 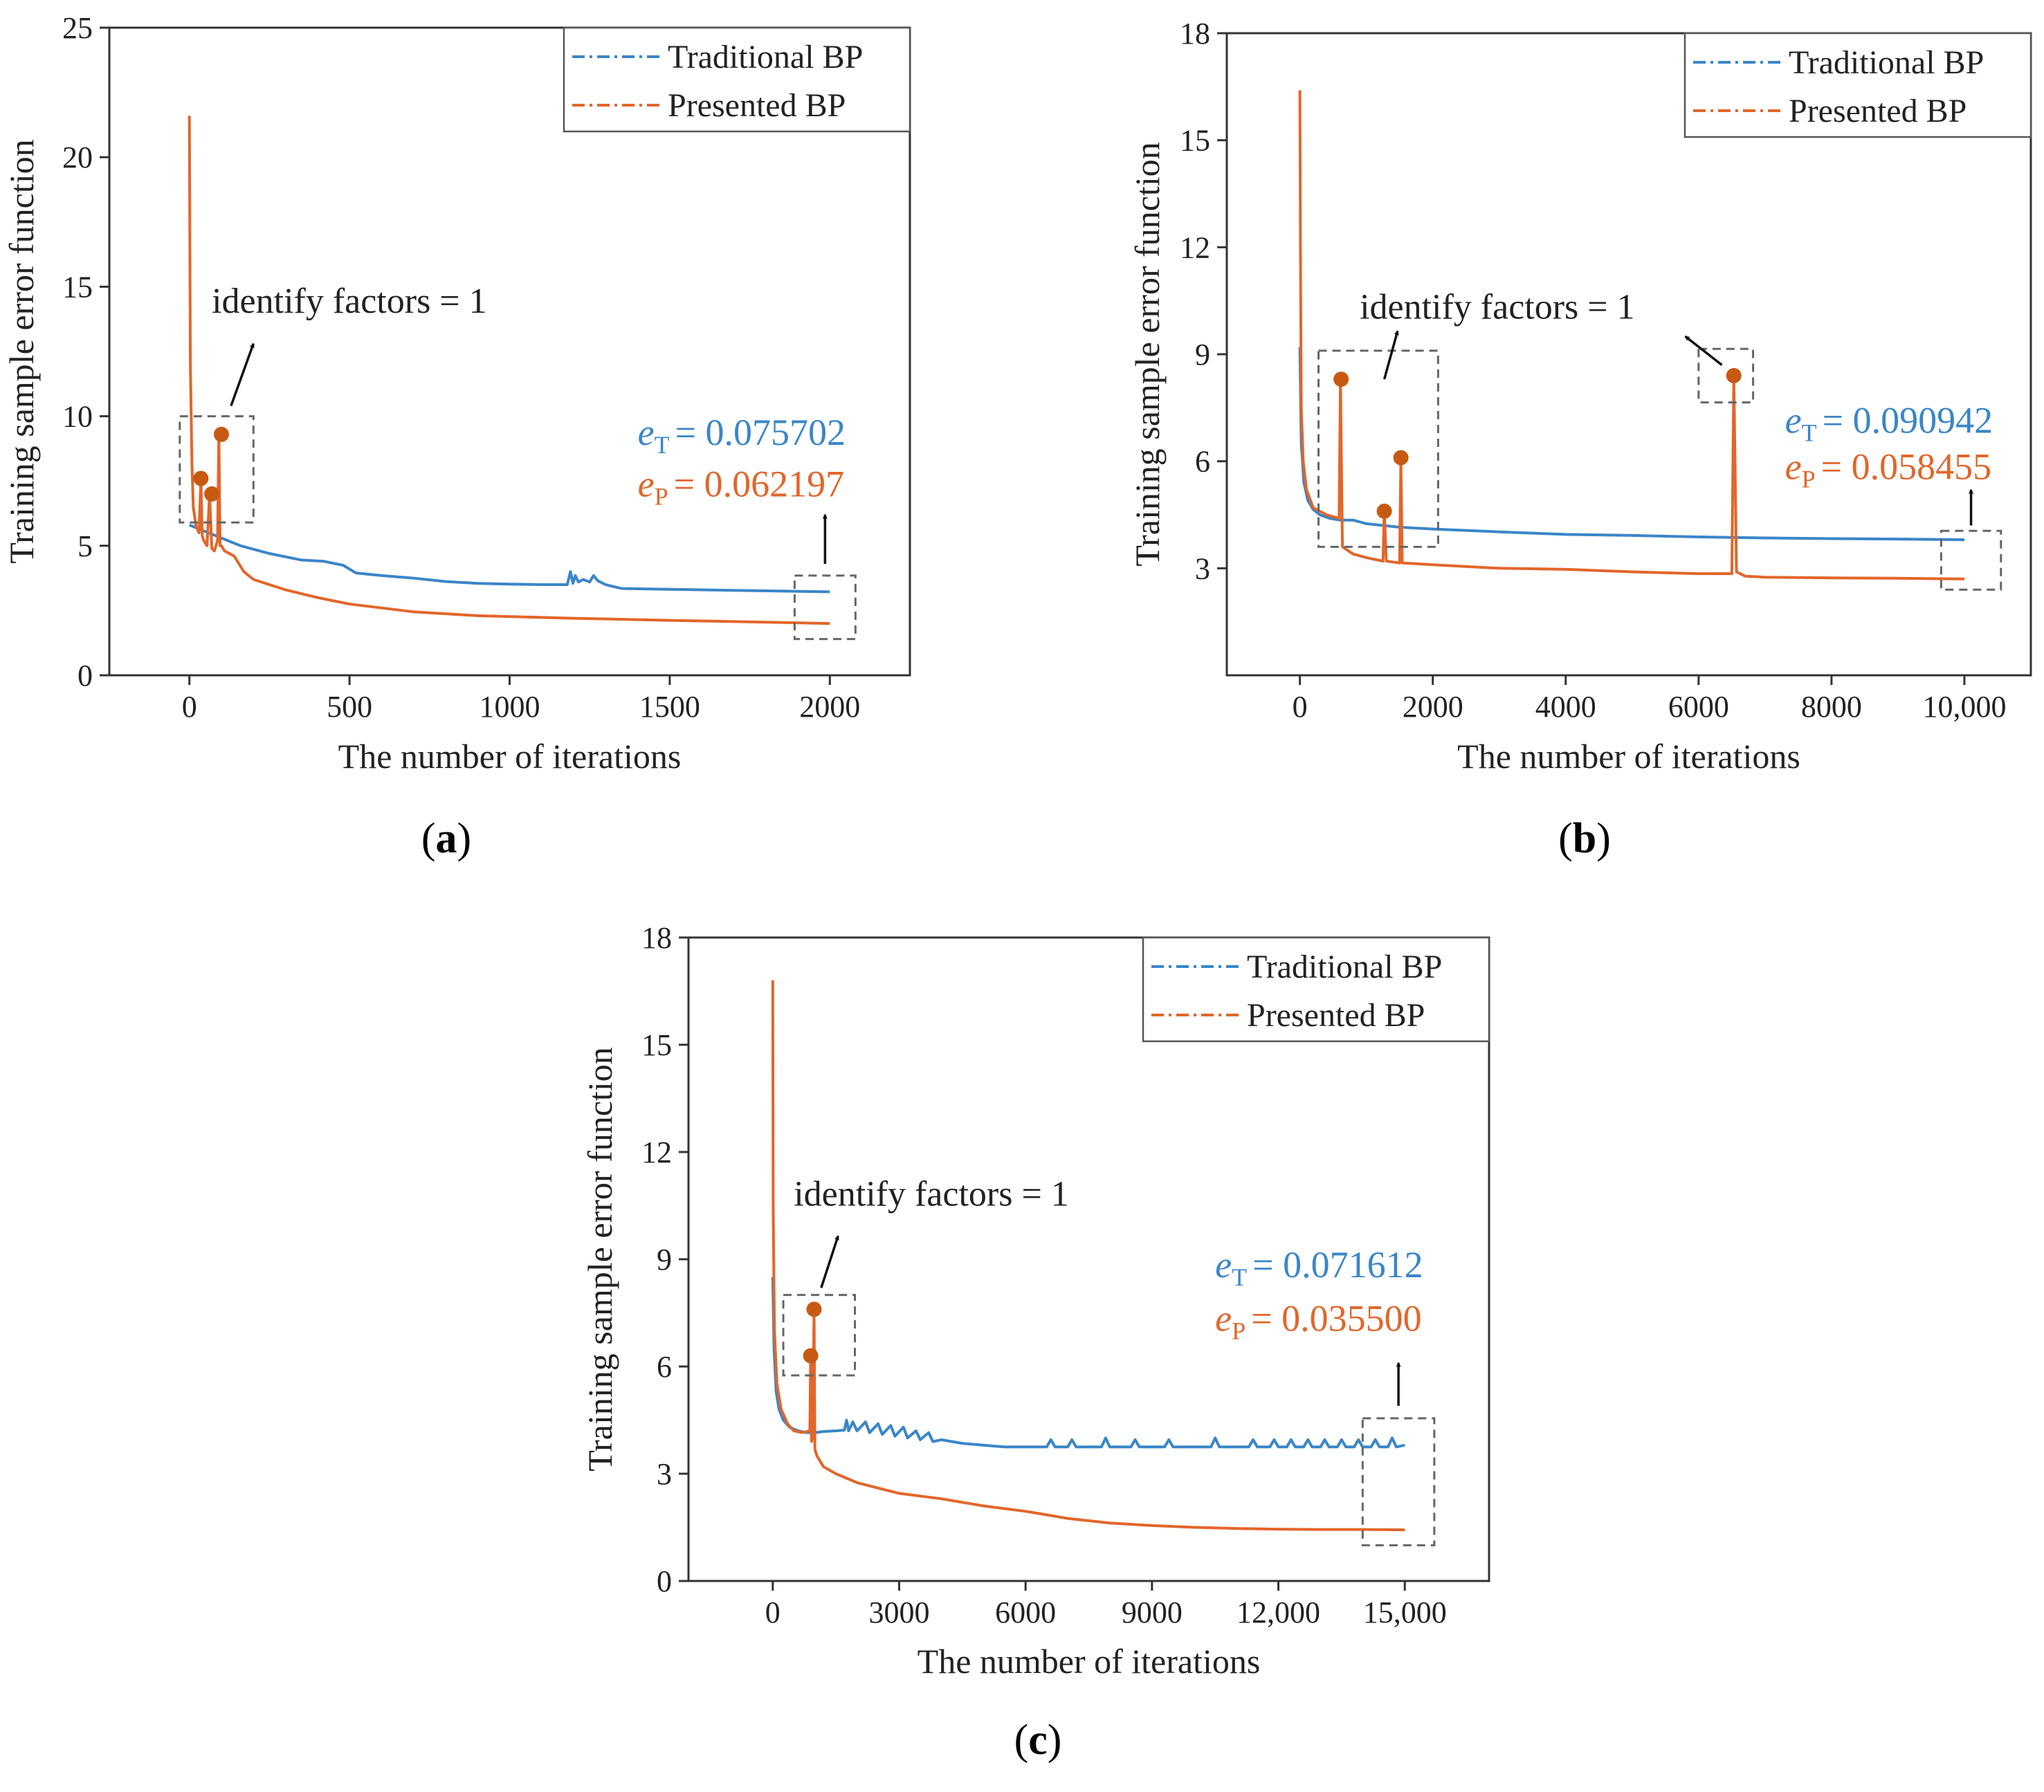 I want to click on presented-bp-line, so click(x=509, y=370).